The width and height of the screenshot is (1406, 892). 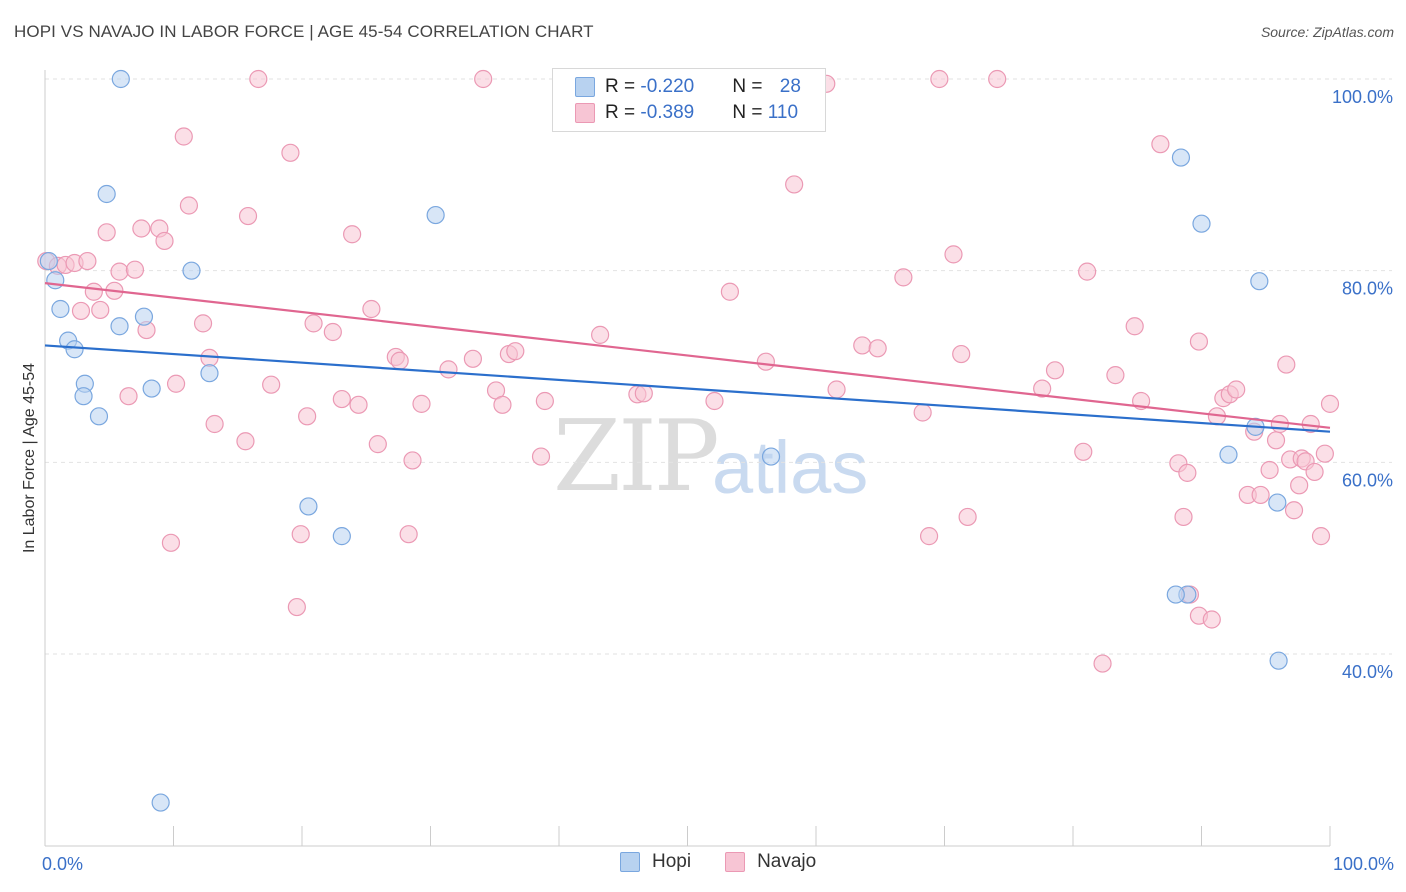 What do you see at coordinates (790, 467) in the screenshot?
I see `watermark-atlas: atlas` at bounding box center [790, 467].